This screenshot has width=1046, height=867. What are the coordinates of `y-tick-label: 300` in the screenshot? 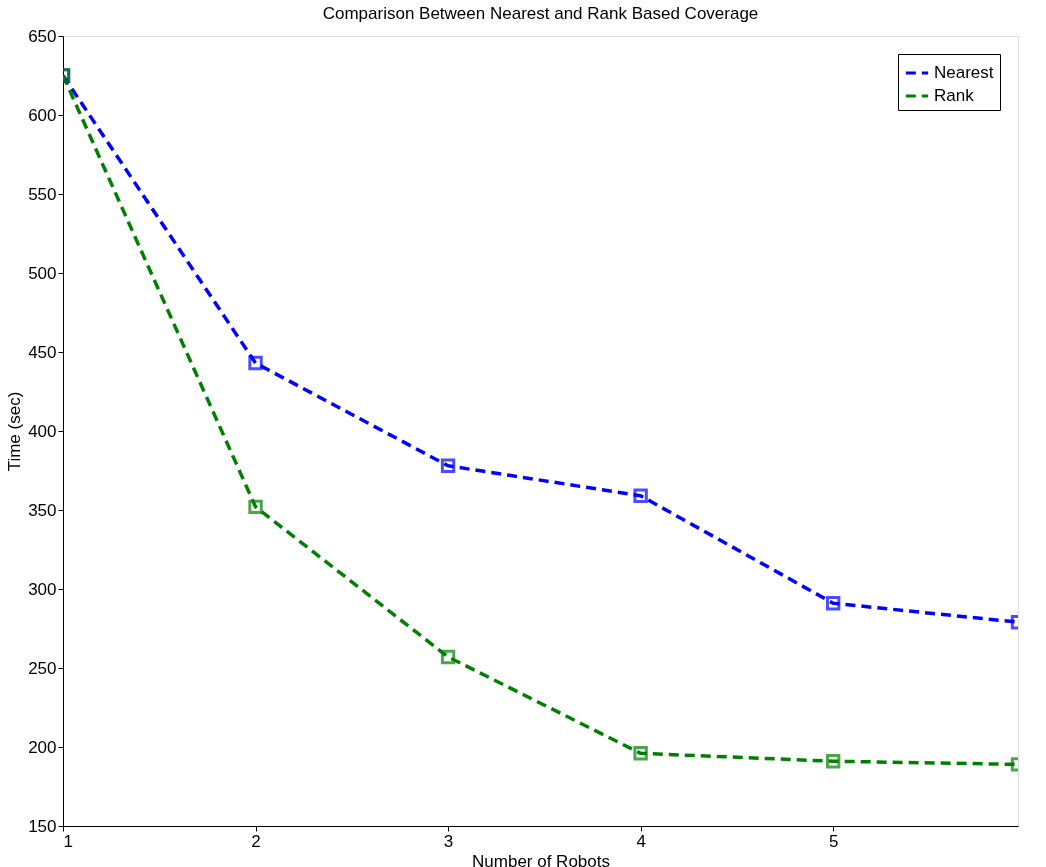 It's located at (42, 589).